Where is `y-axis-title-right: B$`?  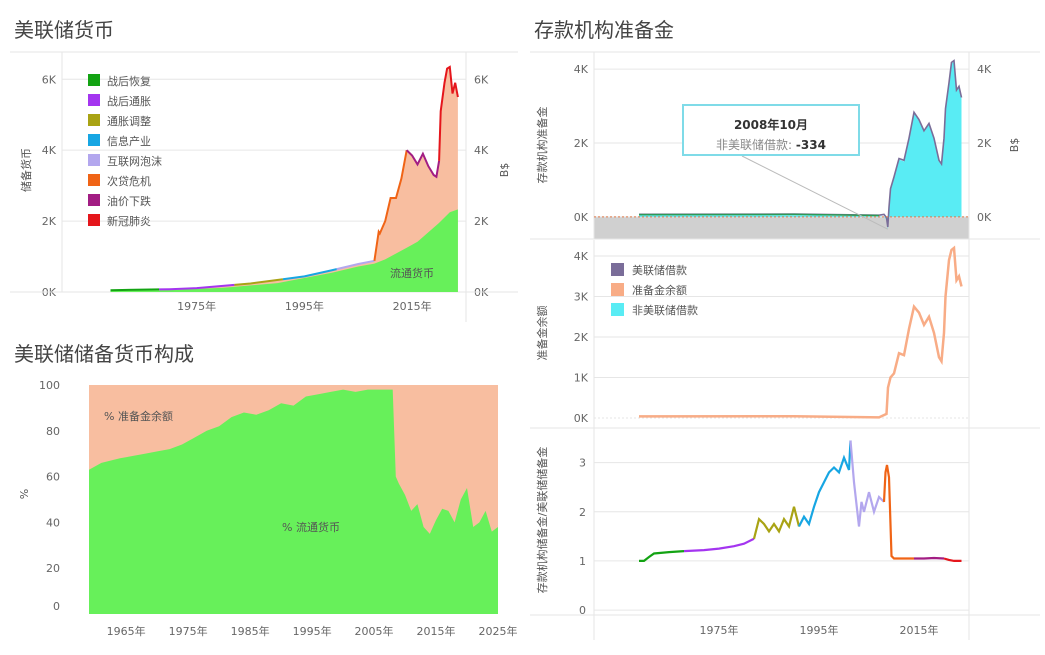 y-axis-title-right: B$ is located at coordinates (504, 170).